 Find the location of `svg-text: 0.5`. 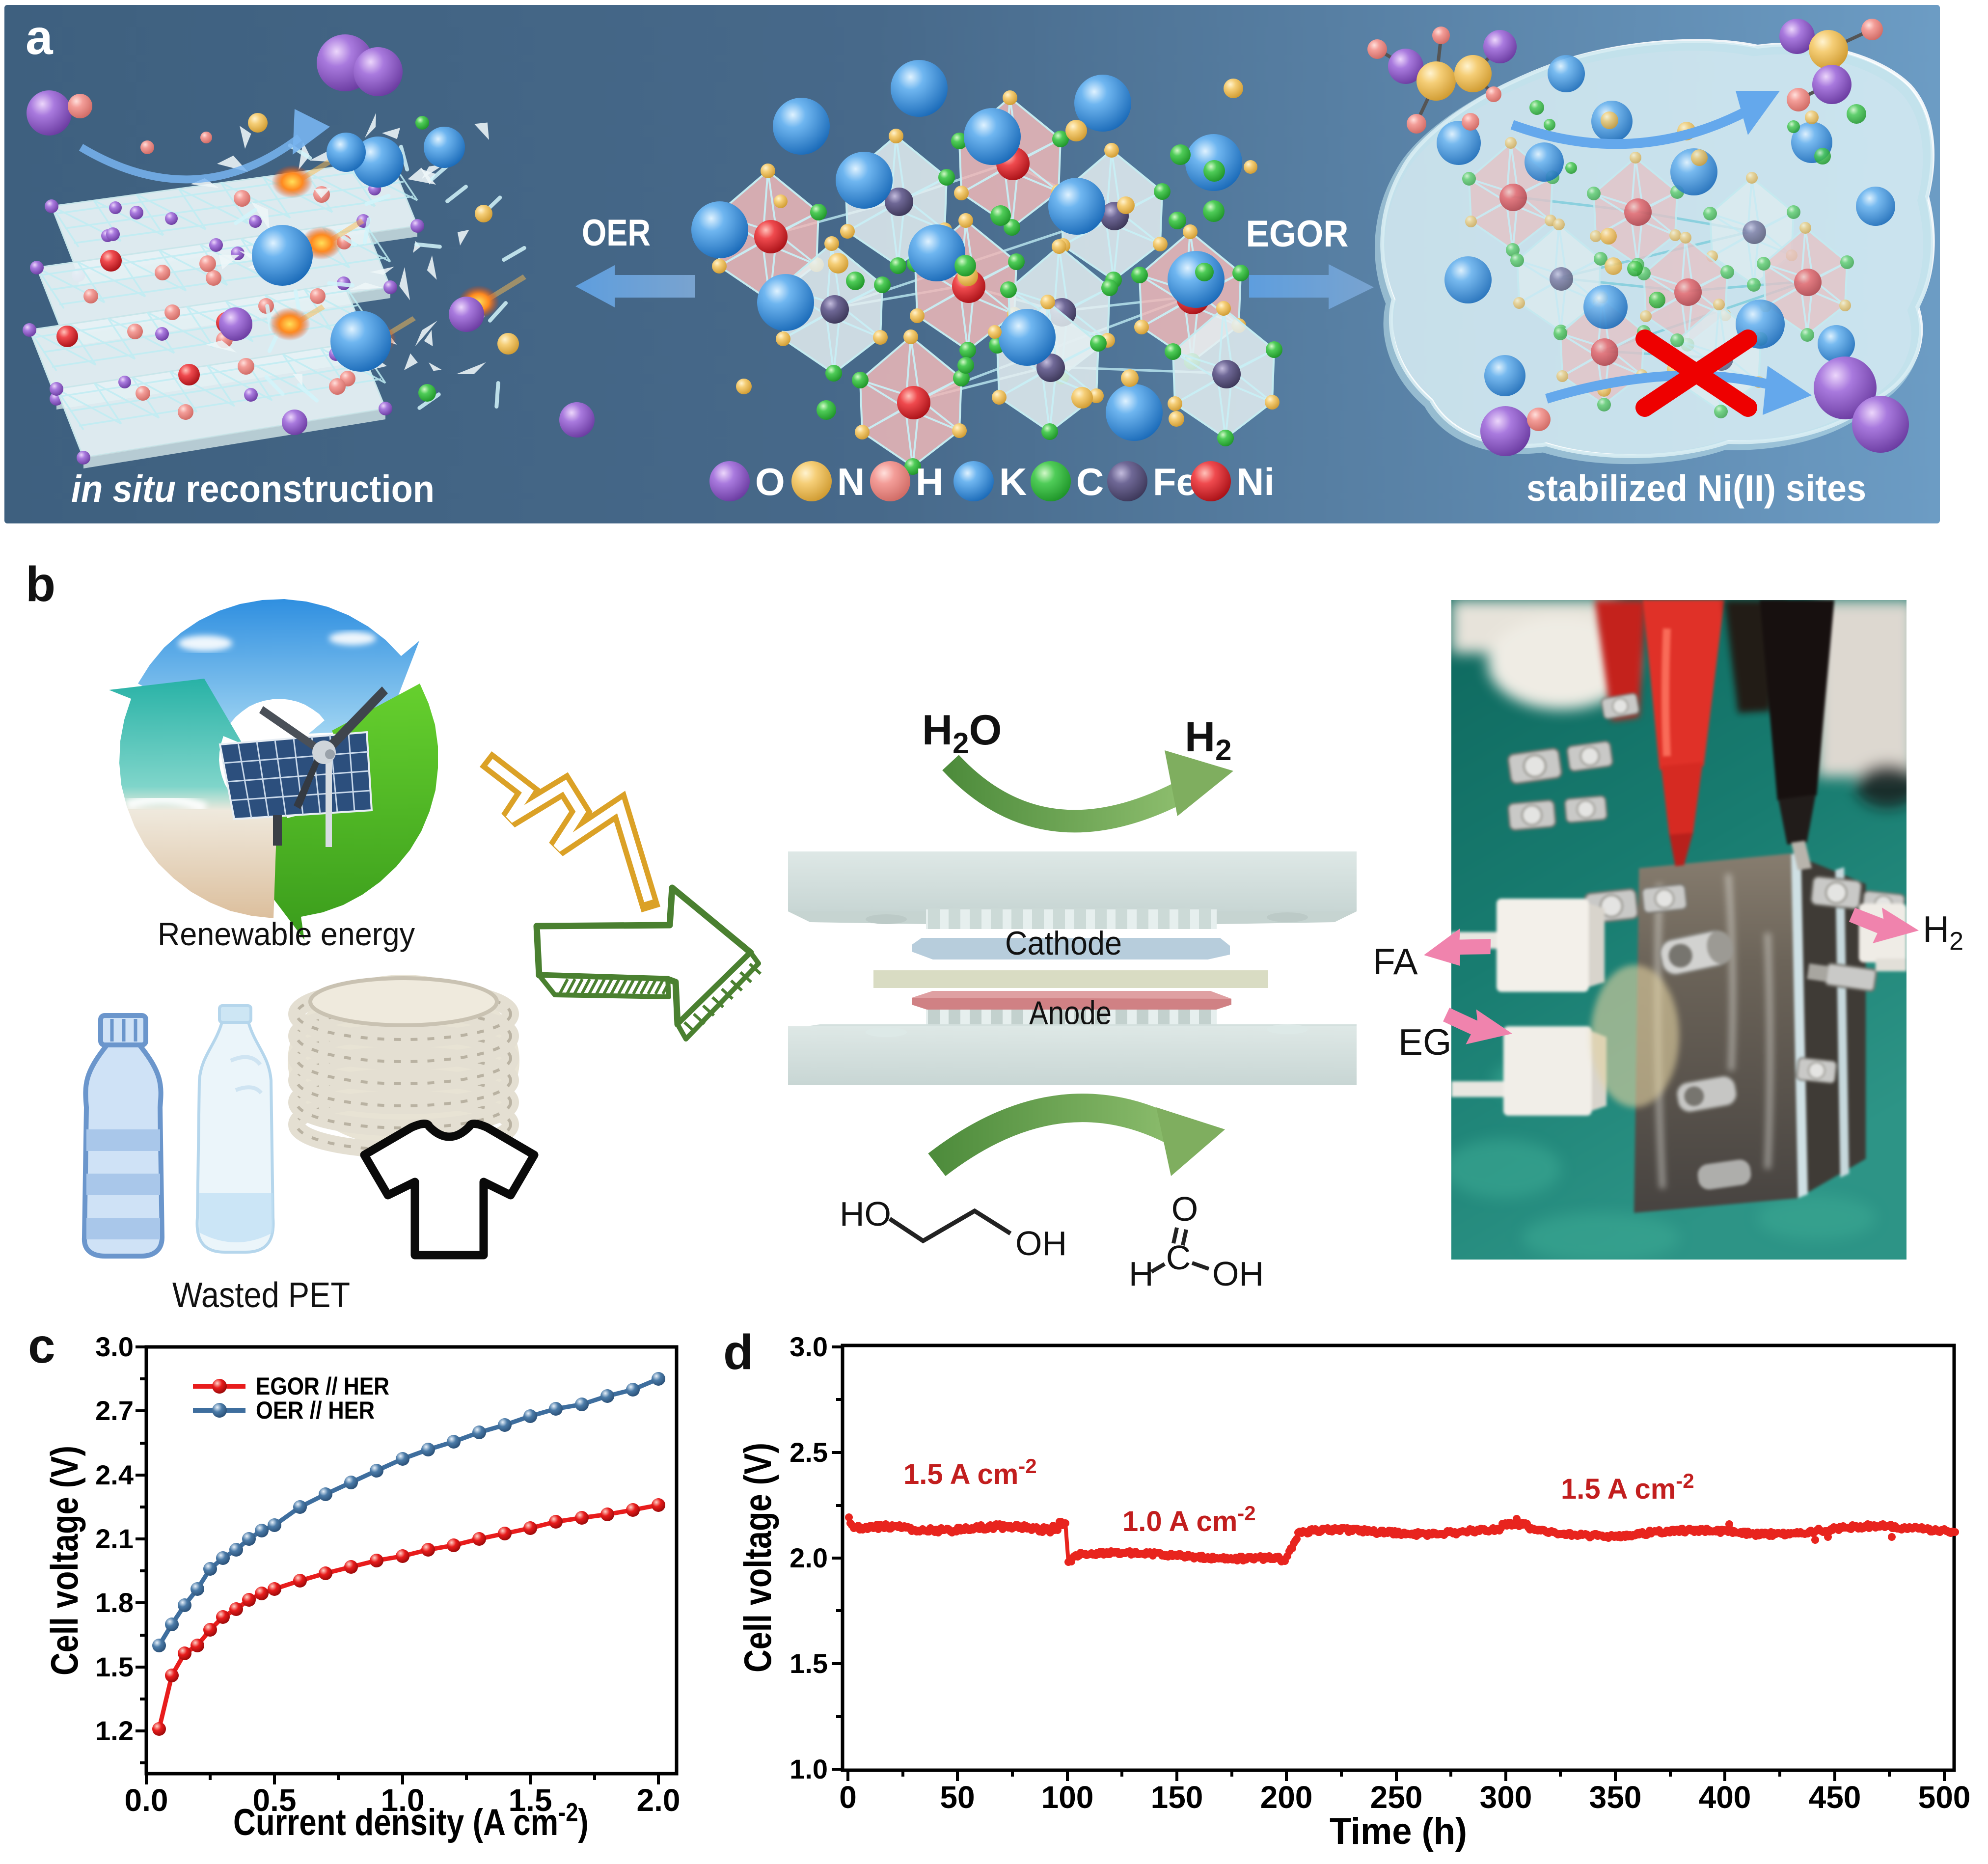

svg-text: 0.5 is located at coordinates (275, 1800).